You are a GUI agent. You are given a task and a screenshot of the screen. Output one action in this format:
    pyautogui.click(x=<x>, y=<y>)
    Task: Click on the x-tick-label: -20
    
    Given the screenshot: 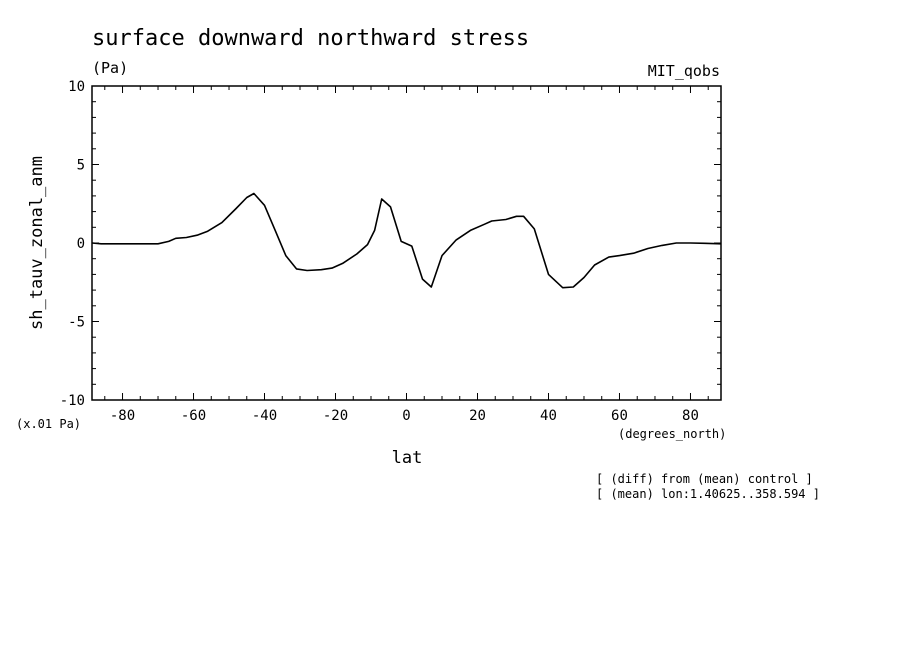 What is the action you would take?
    pyautogui.click(x=335, y=416)
    